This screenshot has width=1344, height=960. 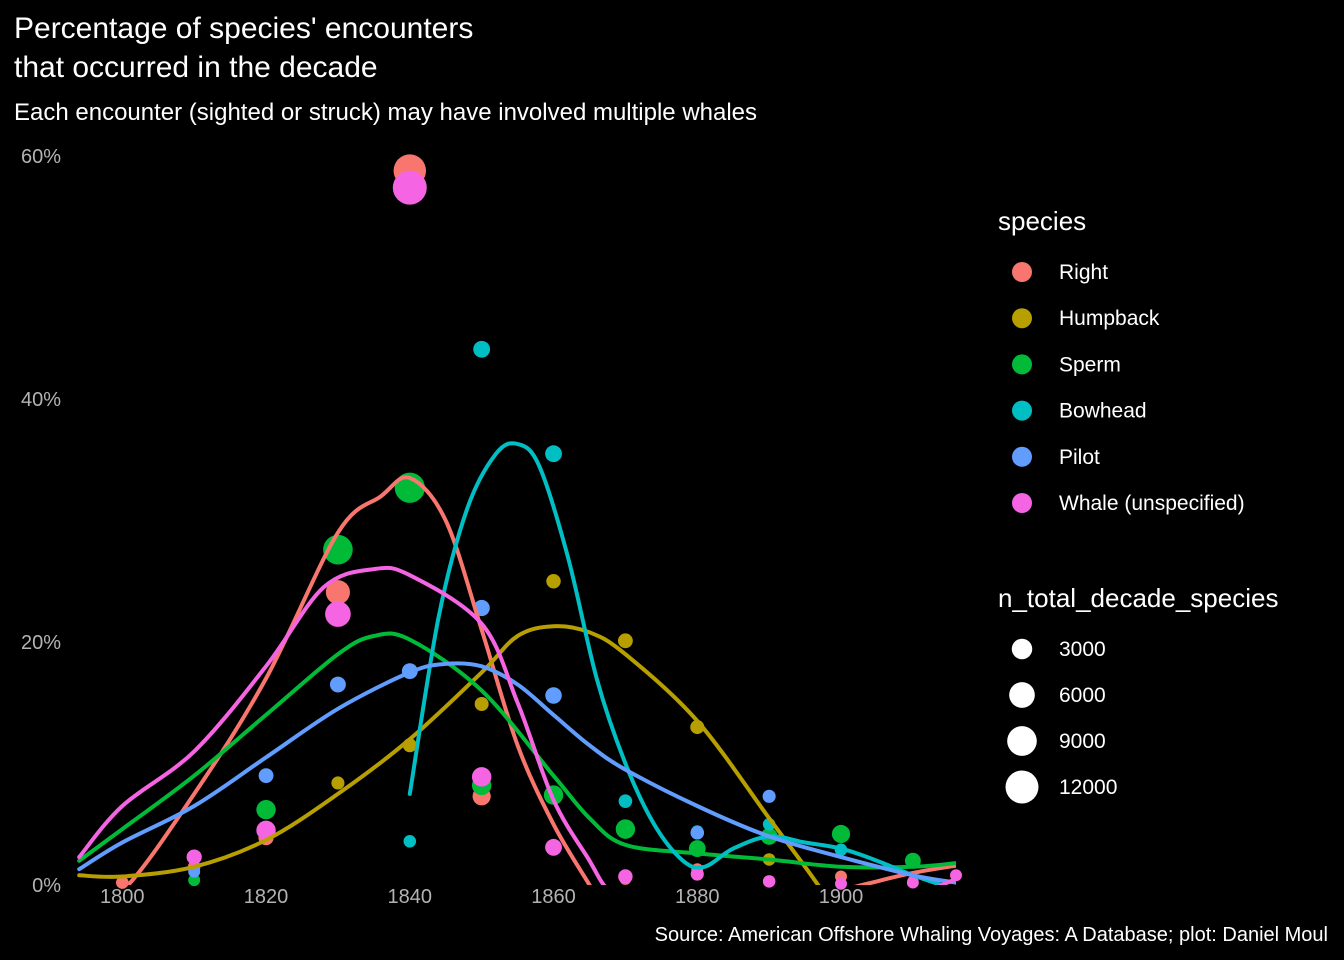 I want to click on legend-size: n_total_decade_species 3000 6000 9000 12000, so click(x=1138, y=693).